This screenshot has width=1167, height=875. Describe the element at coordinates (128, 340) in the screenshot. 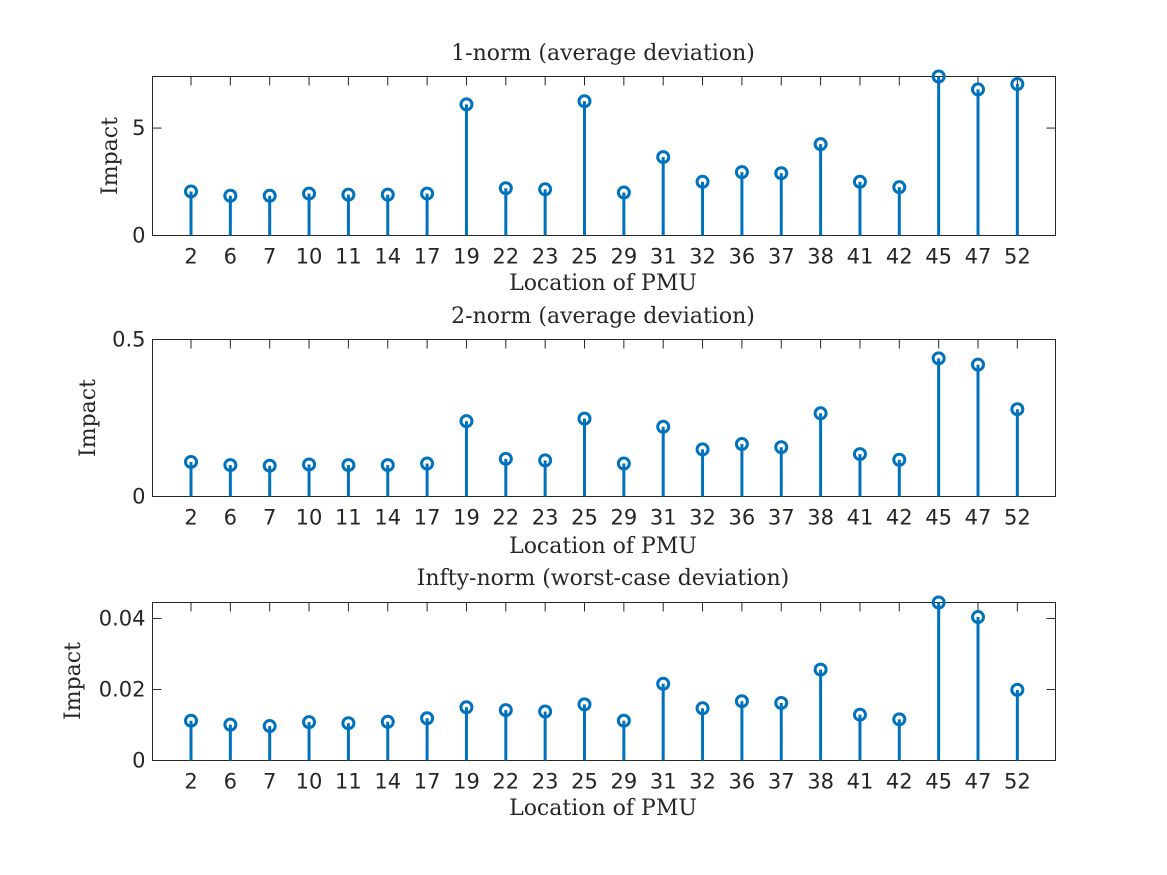

I see `y-tick-label: 0.5` at that location.